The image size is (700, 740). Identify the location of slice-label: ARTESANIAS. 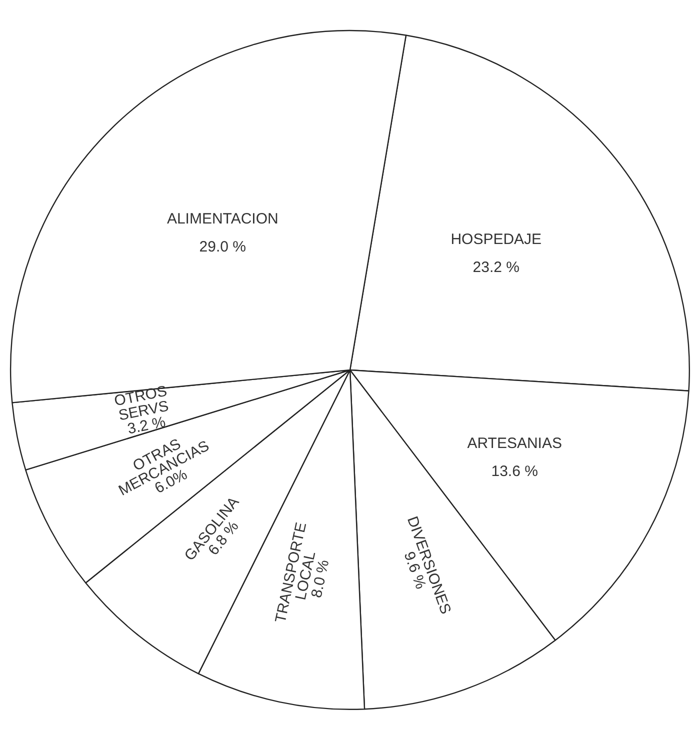
(514, 443).